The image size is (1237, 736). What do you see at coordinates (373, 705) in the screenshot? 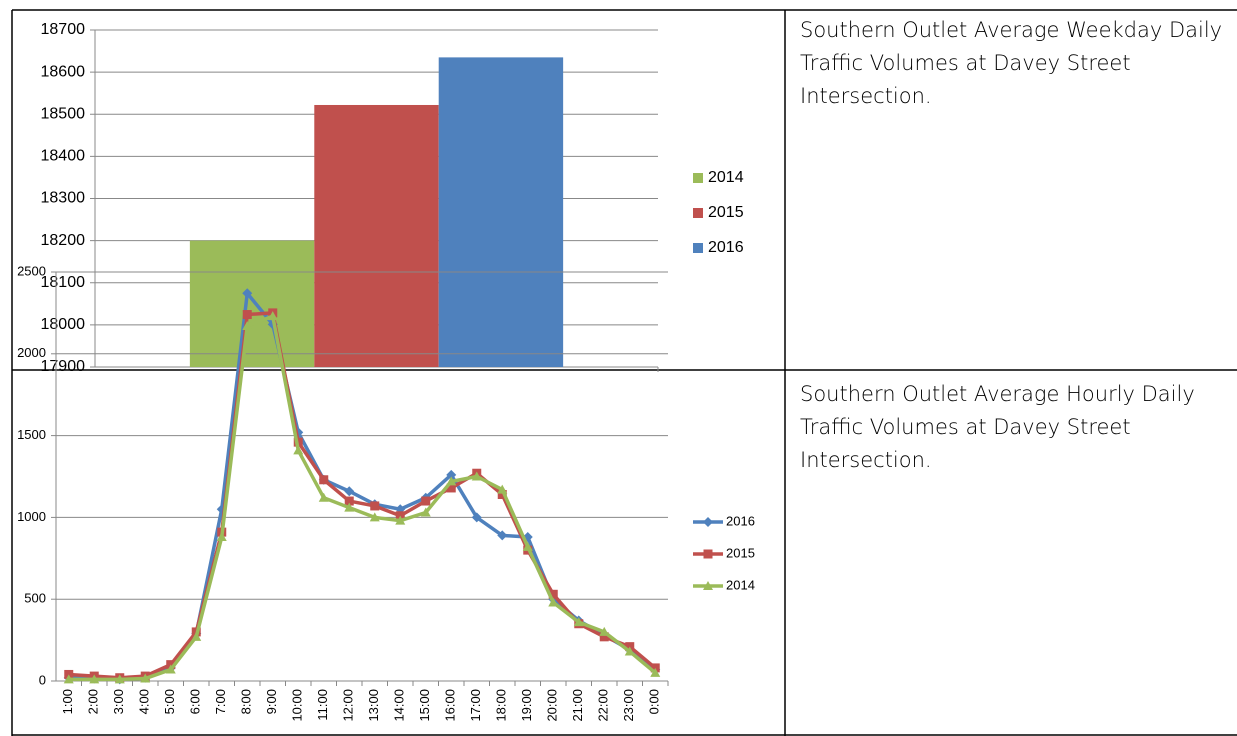
I see `x-tick-label: 13:00` at bounding box center [373, 705].